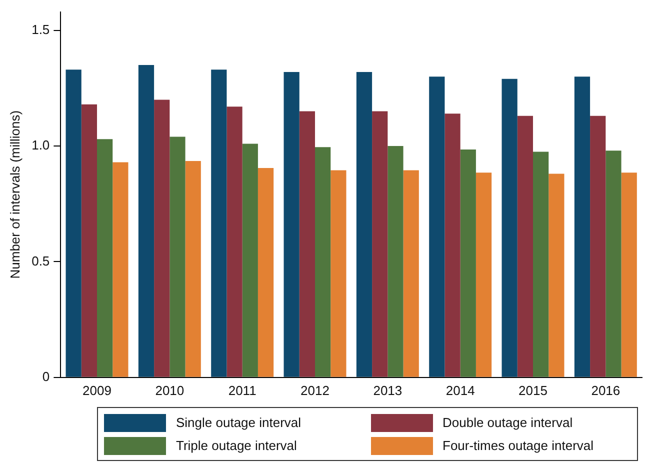  Describe the element at coordinates (507, 422) in the screenshot. I see `legend-label: Double outage interval` at that location.